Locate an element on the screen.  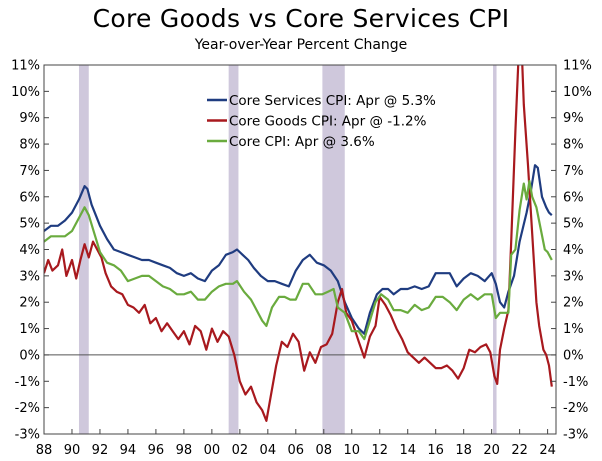
y-tick-label-right: 10% is located at coordinates (577, 92).